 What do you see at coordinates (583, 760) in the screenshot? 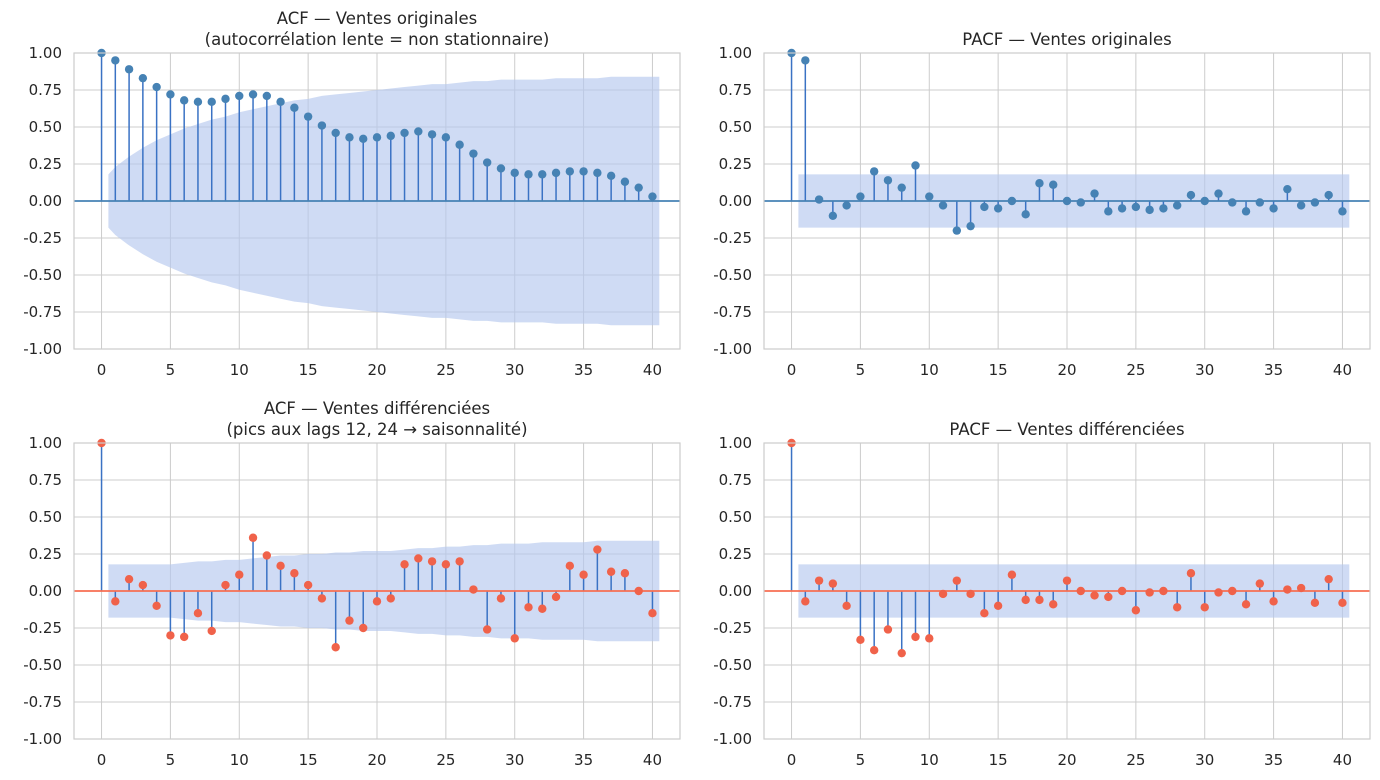
I see `x-tick-label: 35` at bounding box center [583, 760].